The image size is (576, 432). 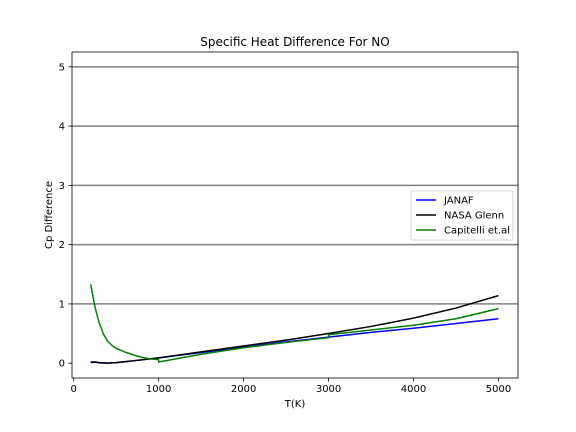 I want to click on y-axis-title: Cp Difference, so click(x=49, y=215).